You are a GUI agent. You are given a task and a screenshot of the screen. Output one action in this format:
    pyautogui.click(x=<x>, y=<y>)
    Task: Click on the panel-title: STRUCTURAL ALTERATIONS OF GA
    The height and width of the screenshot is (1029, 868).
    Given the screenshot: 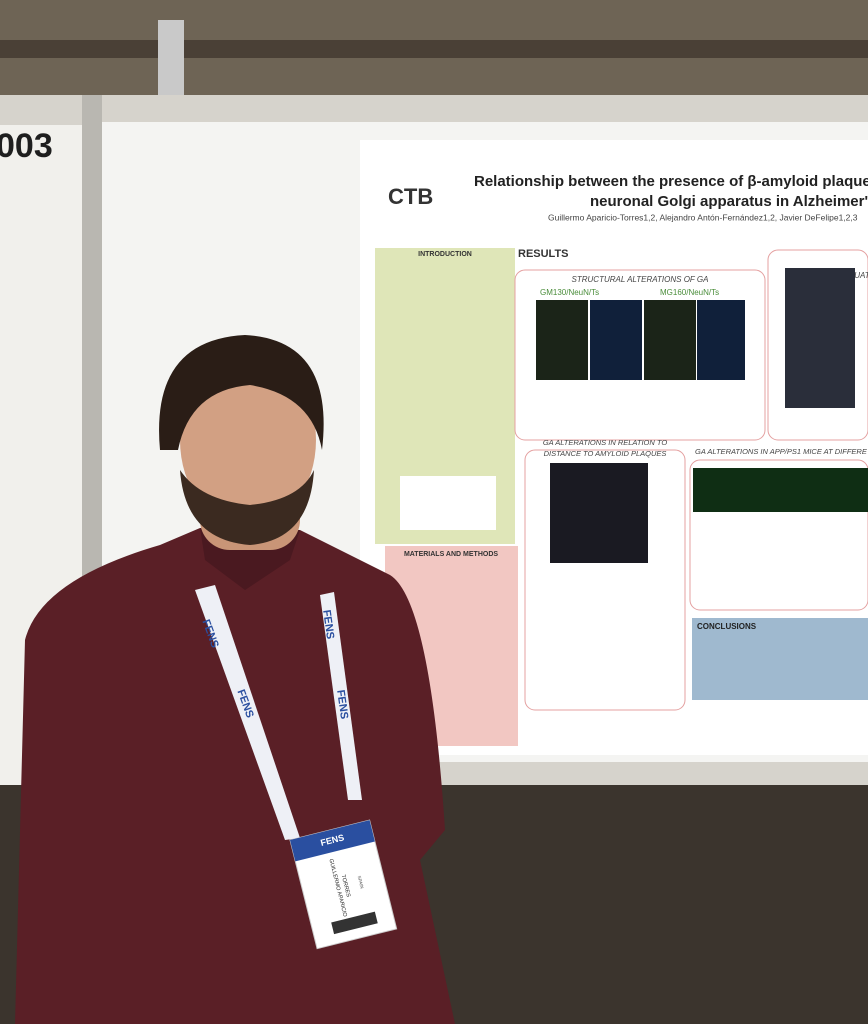 What is the action you would take?
    pyautogui.click(x=640, y=279)
    